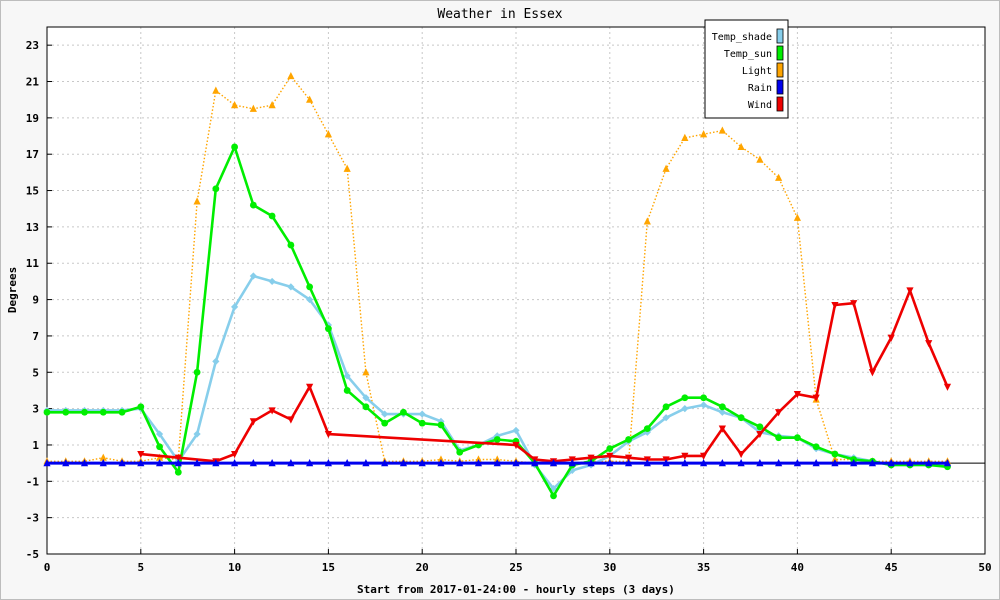 The image size is (1000, 600). What do you see at coordinates (33, 263) in the screenshot?
I see `y-tick-label: 11` at bounding box center [33, 263].